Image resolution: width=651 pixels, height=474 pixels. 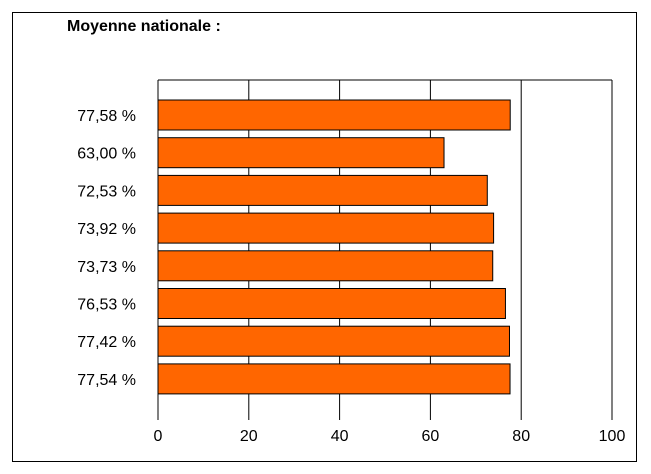 What do you see at coordinates (106, 229) in the screenshot?
I see `category-label-4: 73,92 %` at bounding box center [106, 229].